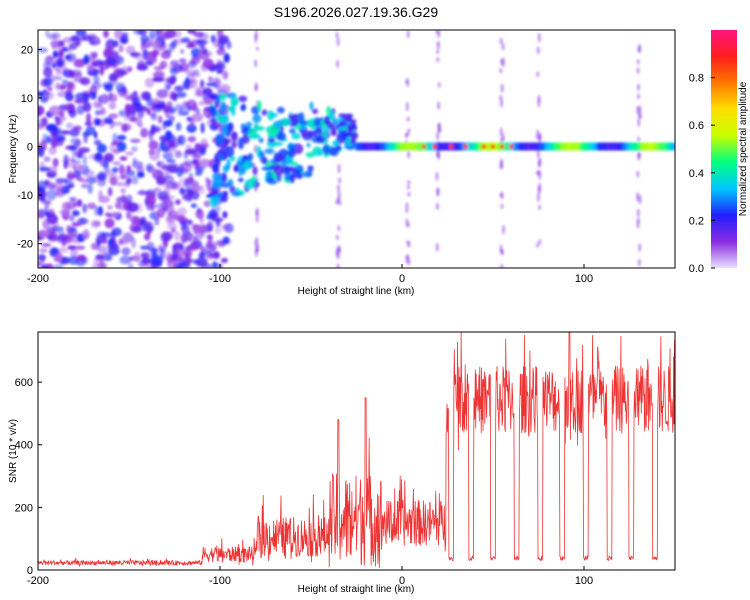  I want to click on spectrogram-y-tick-label: -20, so click(25, 245).